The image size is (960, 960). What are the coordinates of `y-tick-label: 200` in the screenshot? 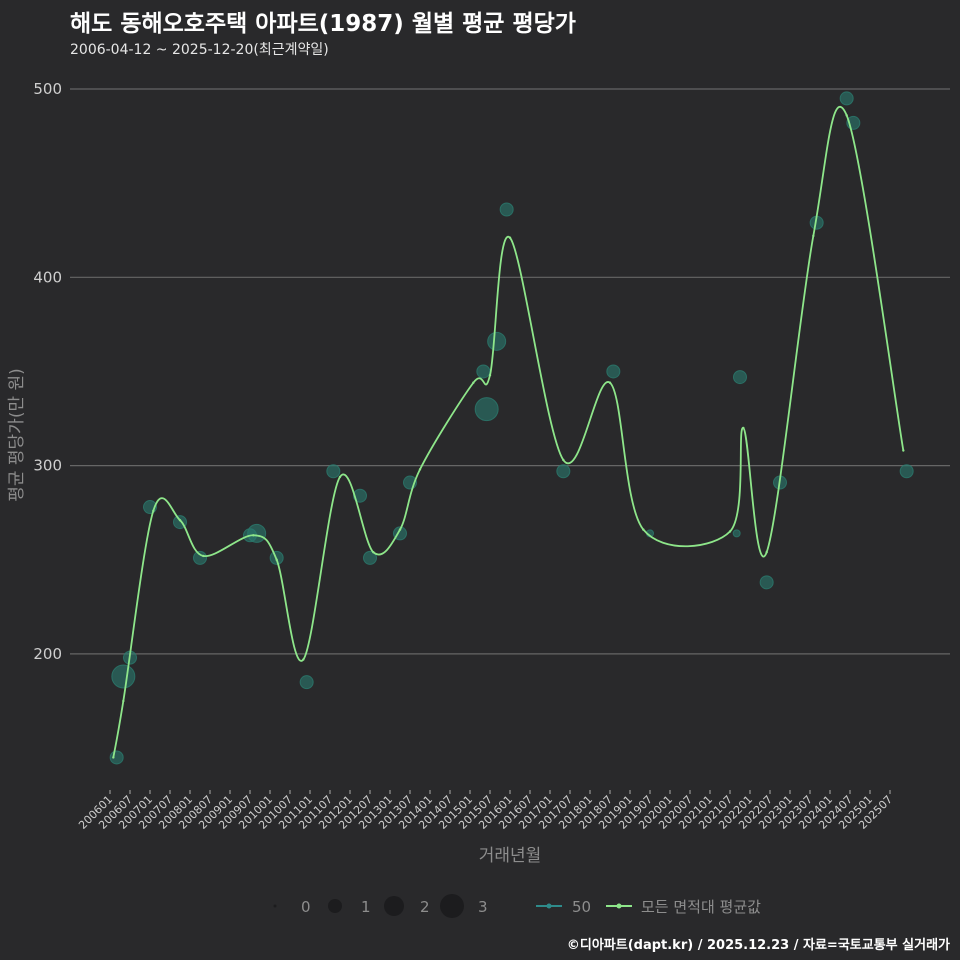 It's located at (47, 654).